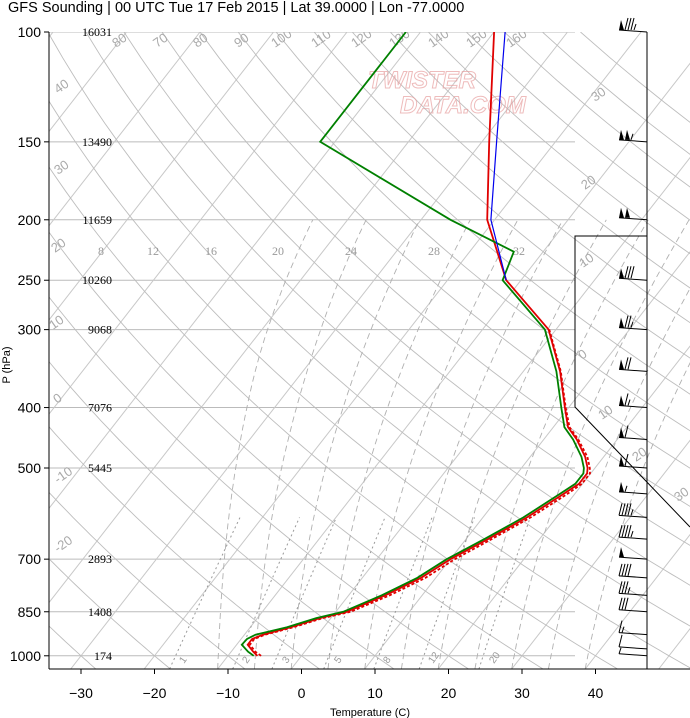  I want to click on dry-adiabat-label: 80, so click(119, 40).